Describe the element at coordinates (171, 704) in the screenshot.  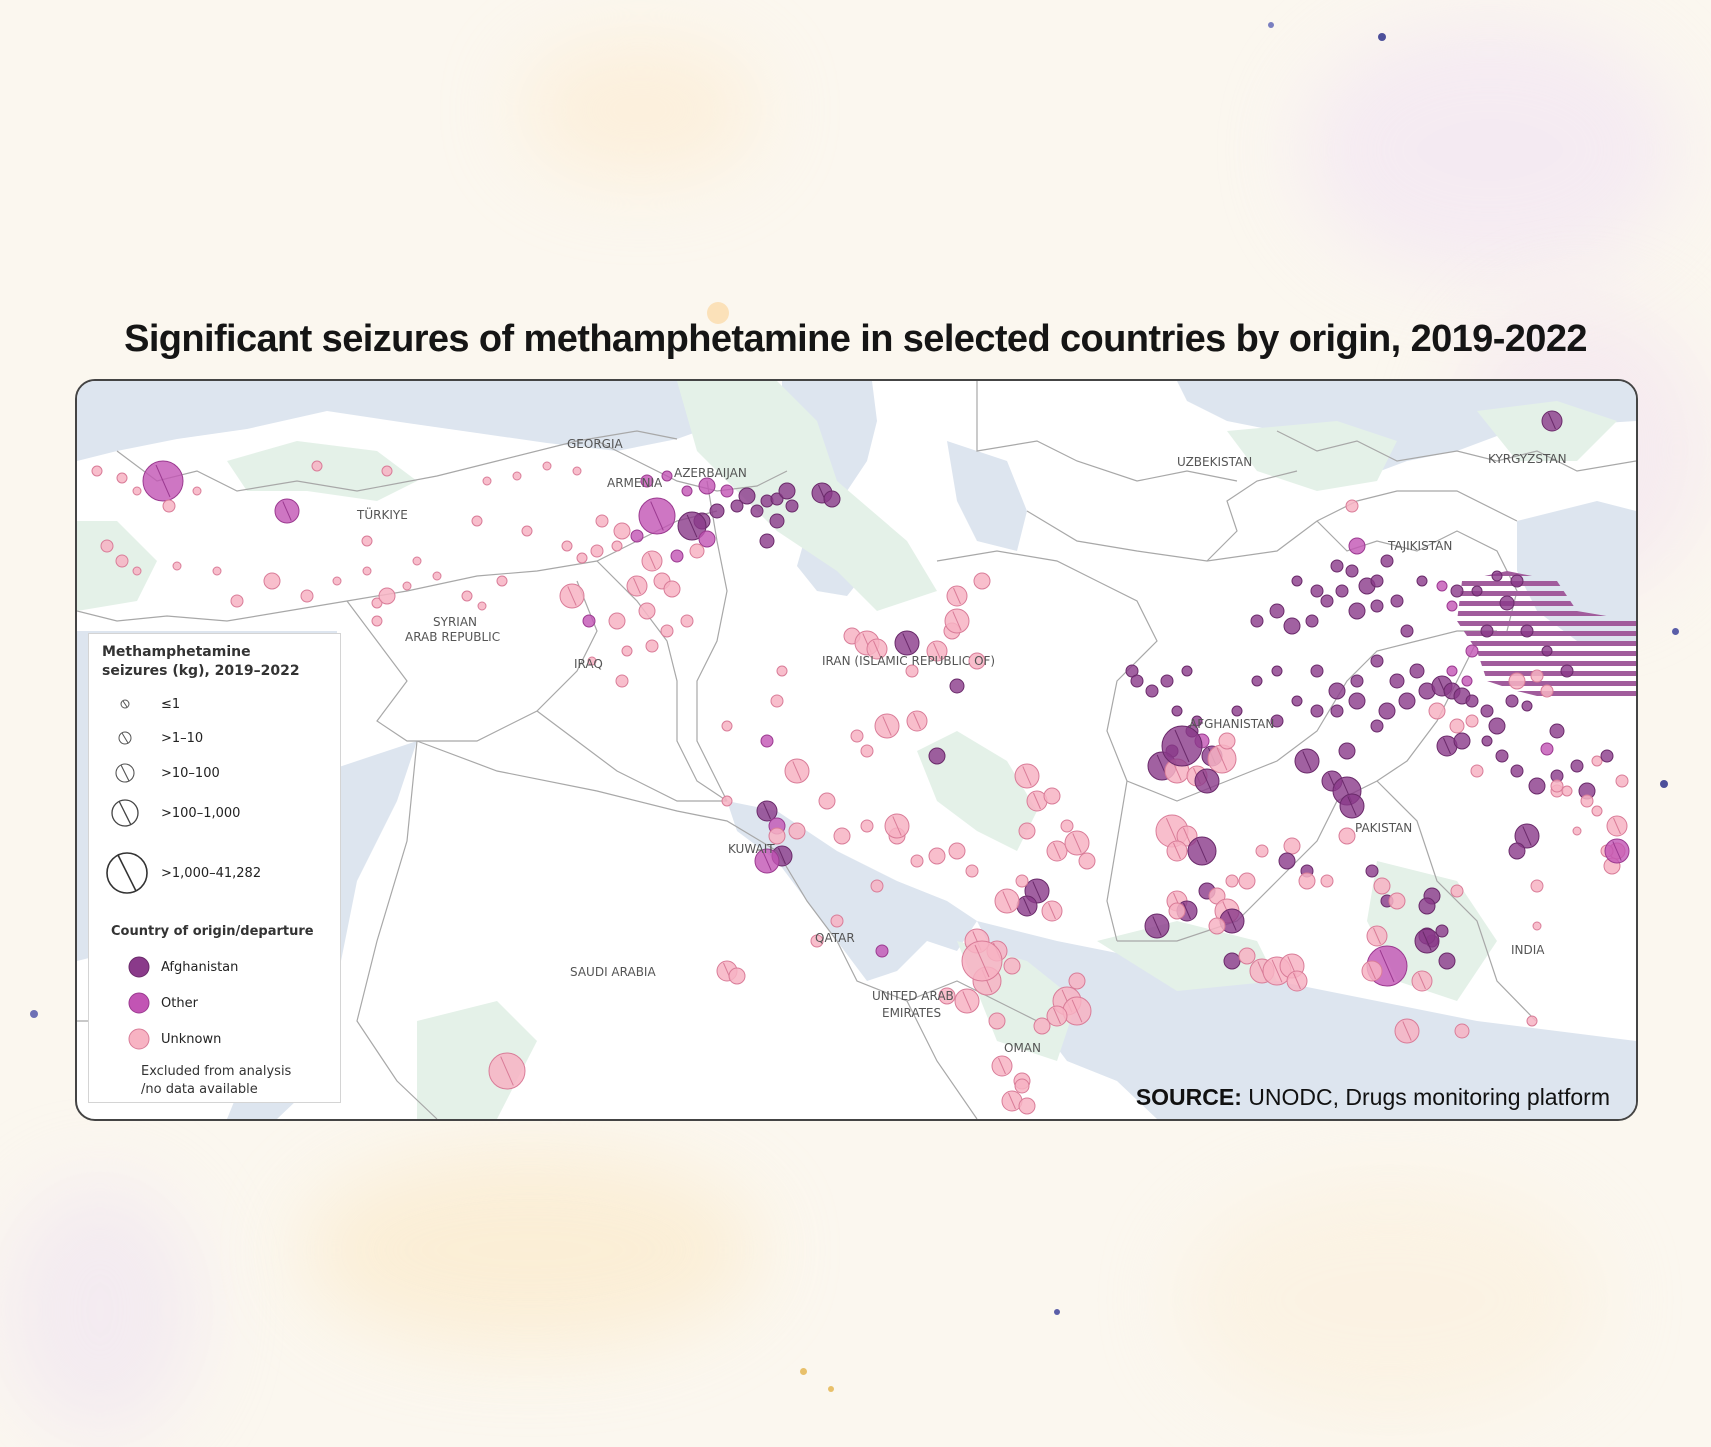
I see `size-label: ≤1` at that location.